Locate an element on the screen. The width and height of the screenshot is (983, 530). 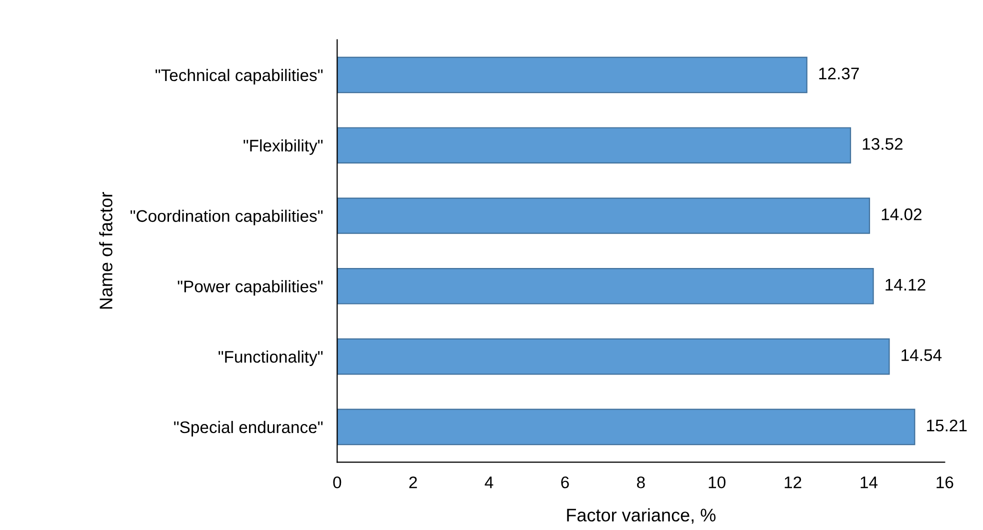
y-axis-title: Name of factor is located at coordinates (105, 250).